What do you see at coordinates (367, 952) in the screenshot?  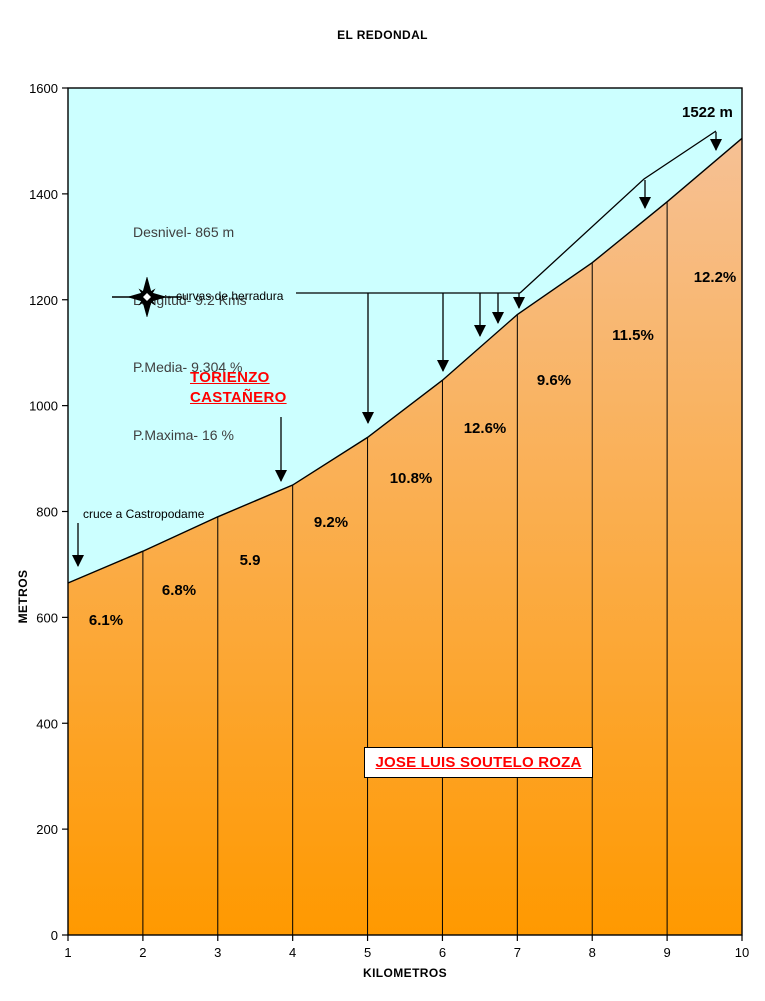 I see `x-tick-label: 5` at bounding box center [367, 952].